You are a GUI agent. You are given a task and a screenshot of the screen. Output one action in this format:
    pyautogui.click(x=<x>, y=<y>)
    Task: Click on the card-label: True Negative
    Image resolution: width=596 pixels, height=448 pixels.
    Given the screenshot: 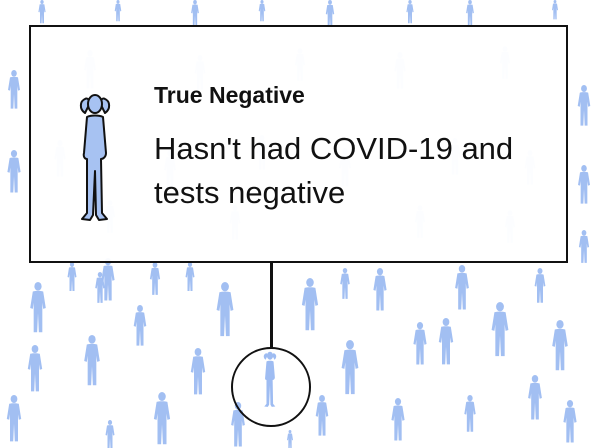 What is the action you would take?
    pyautogui.click(x=229, y=95)
    